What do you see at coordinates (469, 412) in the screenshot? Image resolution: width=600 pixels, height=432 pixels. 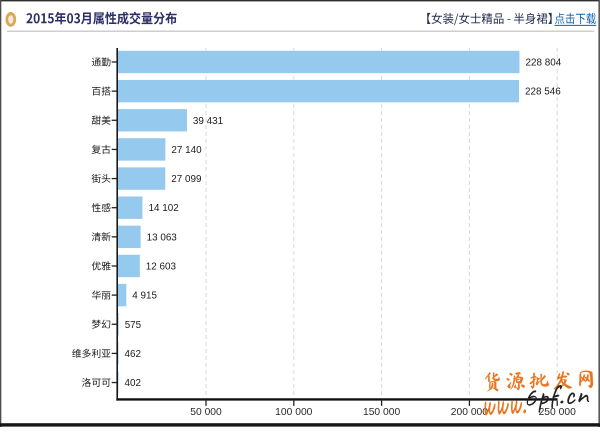 I see `svg-text: 200 000` at bounding box center [469, 412].